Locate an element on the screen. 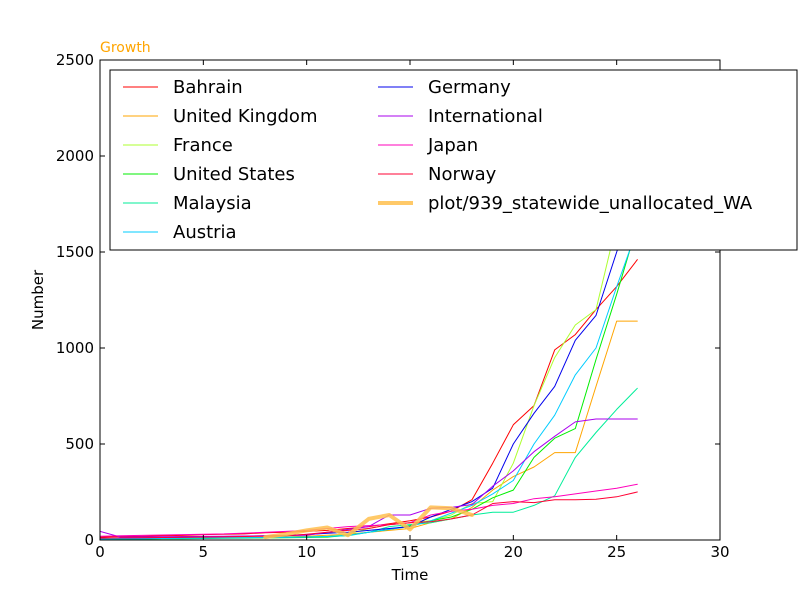 This screenshot has height=600, width=800. chart-title: Growth is located at coordinates (125, 48).